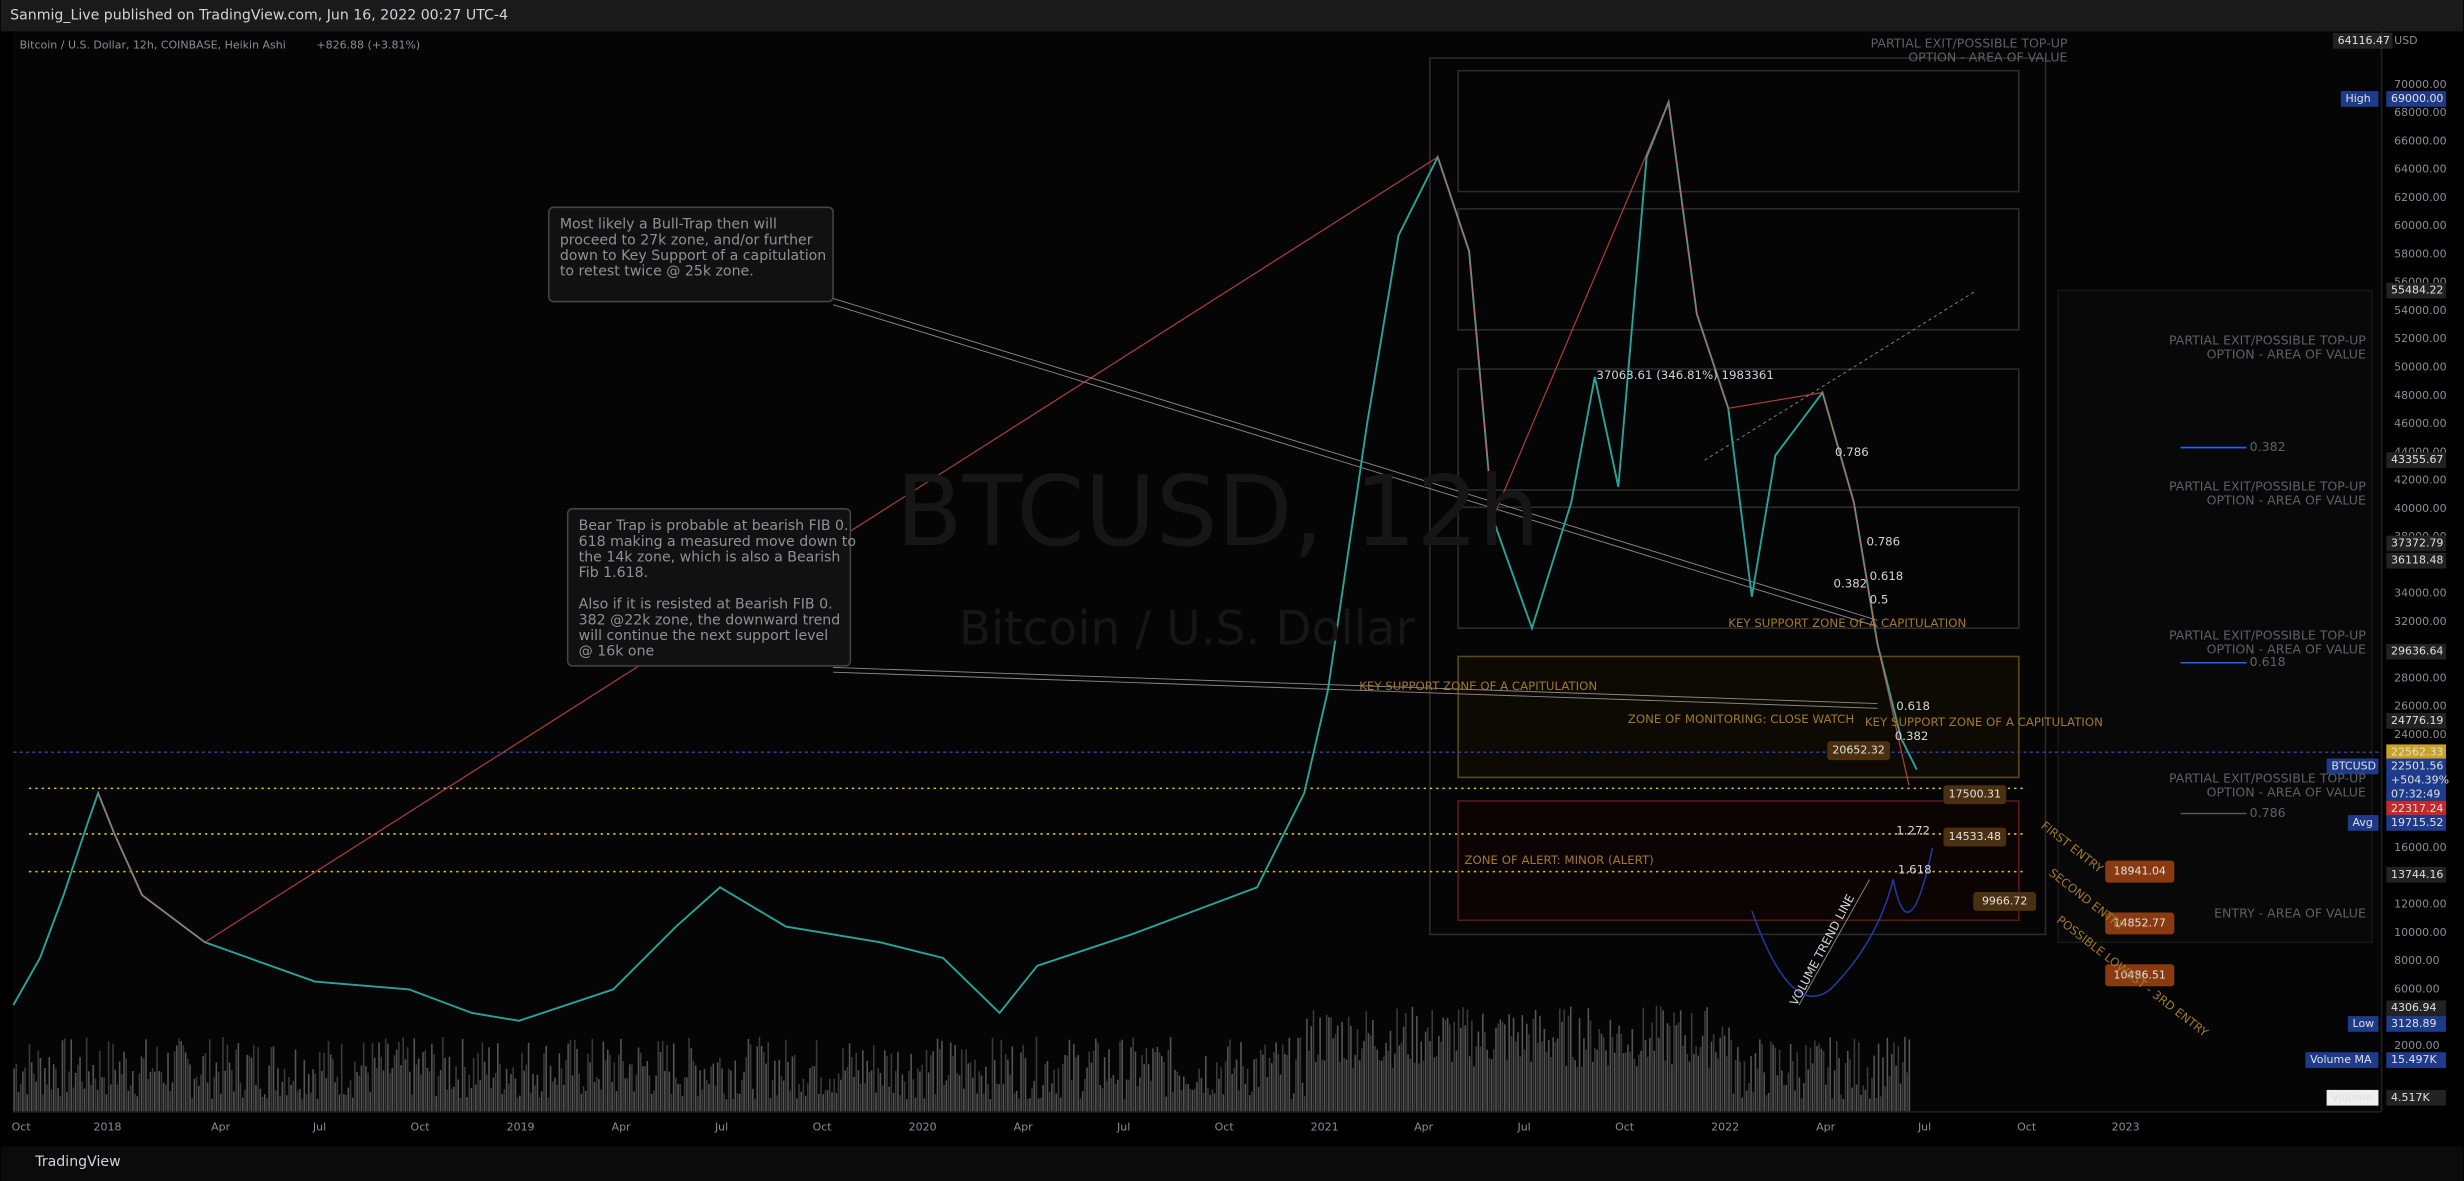 The height and width of the screenshot is (1181, 2464). I want to click on badge-name: Low, so click(2364, 1023).